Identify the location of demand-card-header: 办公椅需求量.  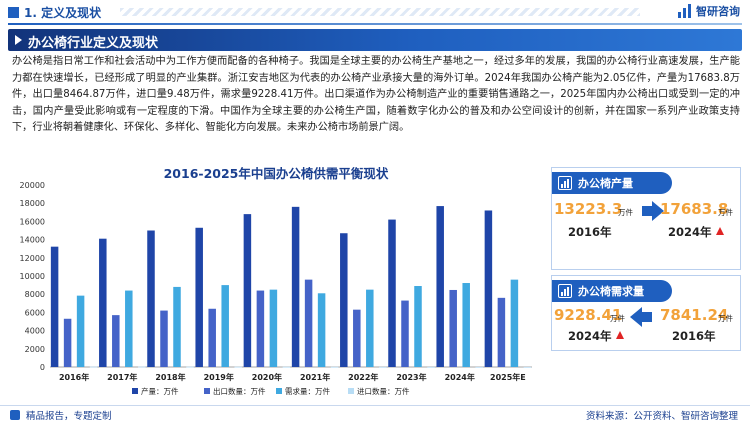
(612, 291).